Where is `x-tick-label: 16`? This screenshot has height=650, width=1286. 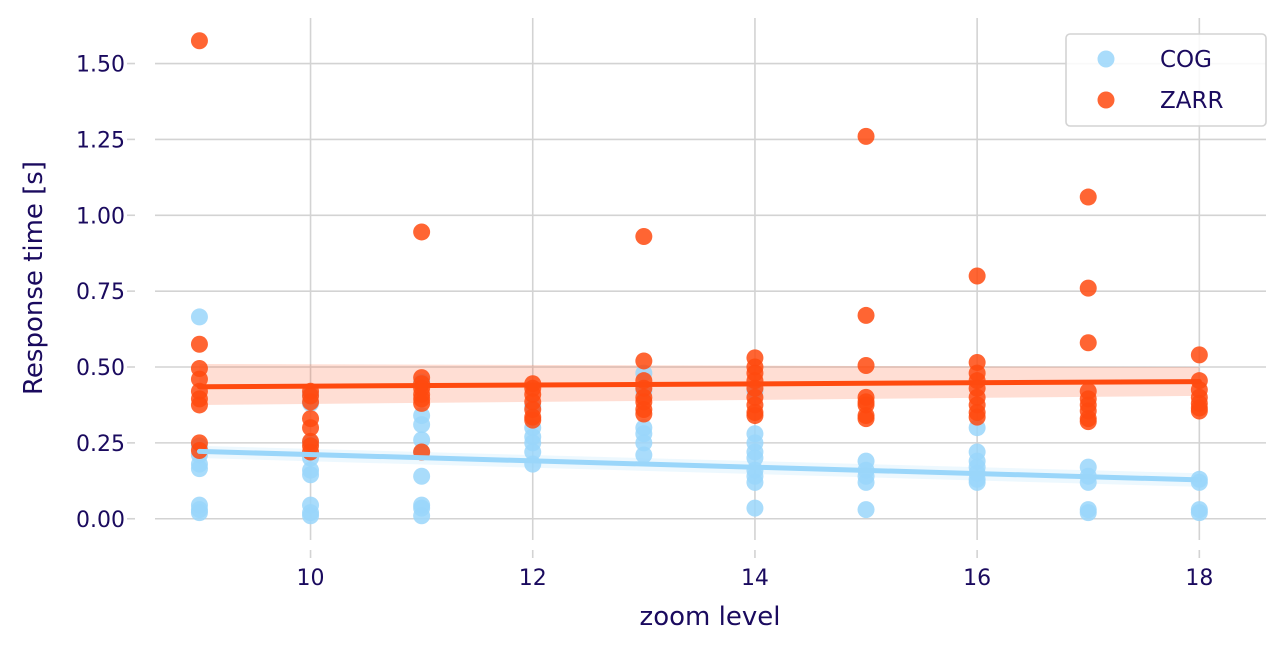 x-tick-label: 16 is located at coordinates (977, 578).